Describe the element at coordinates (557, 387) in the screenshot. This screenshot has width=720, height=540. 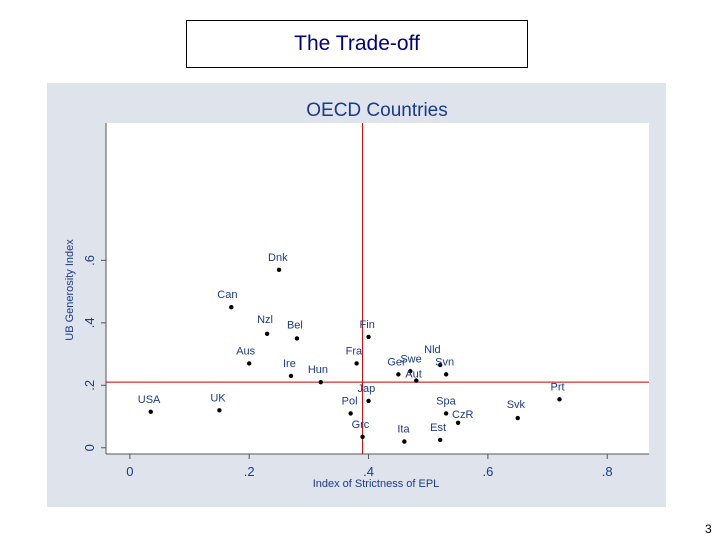
I see `point-label: Prt` at that location.